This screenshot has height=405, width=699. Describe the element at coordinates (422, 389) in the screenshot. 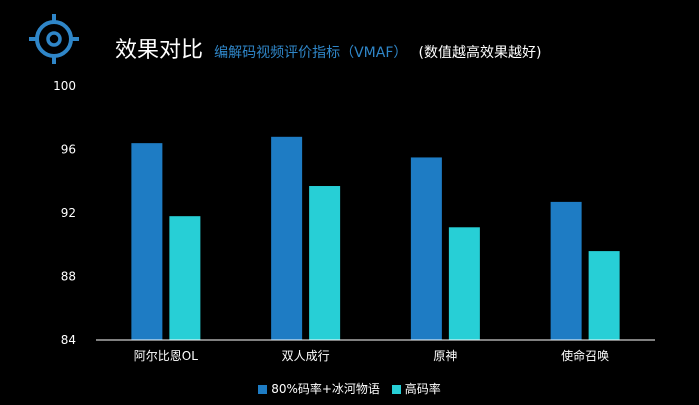

I see `legend-label-series-2: 高码率` at that location.